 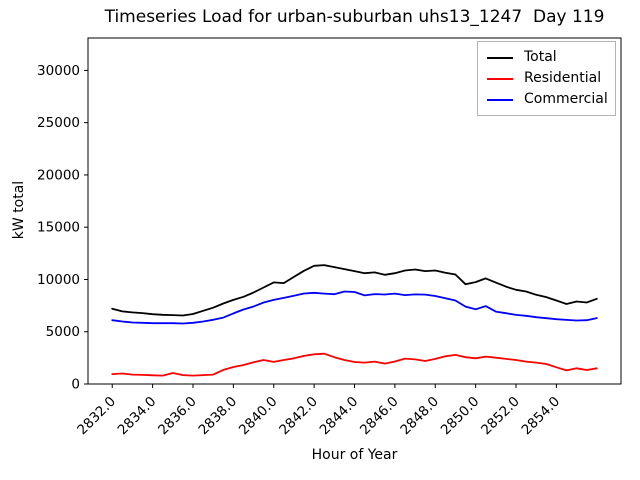 What do you see at coordinates (354, 307) in the screenshot?
I see `series-line-commercial` at bounding box center [354, 307].